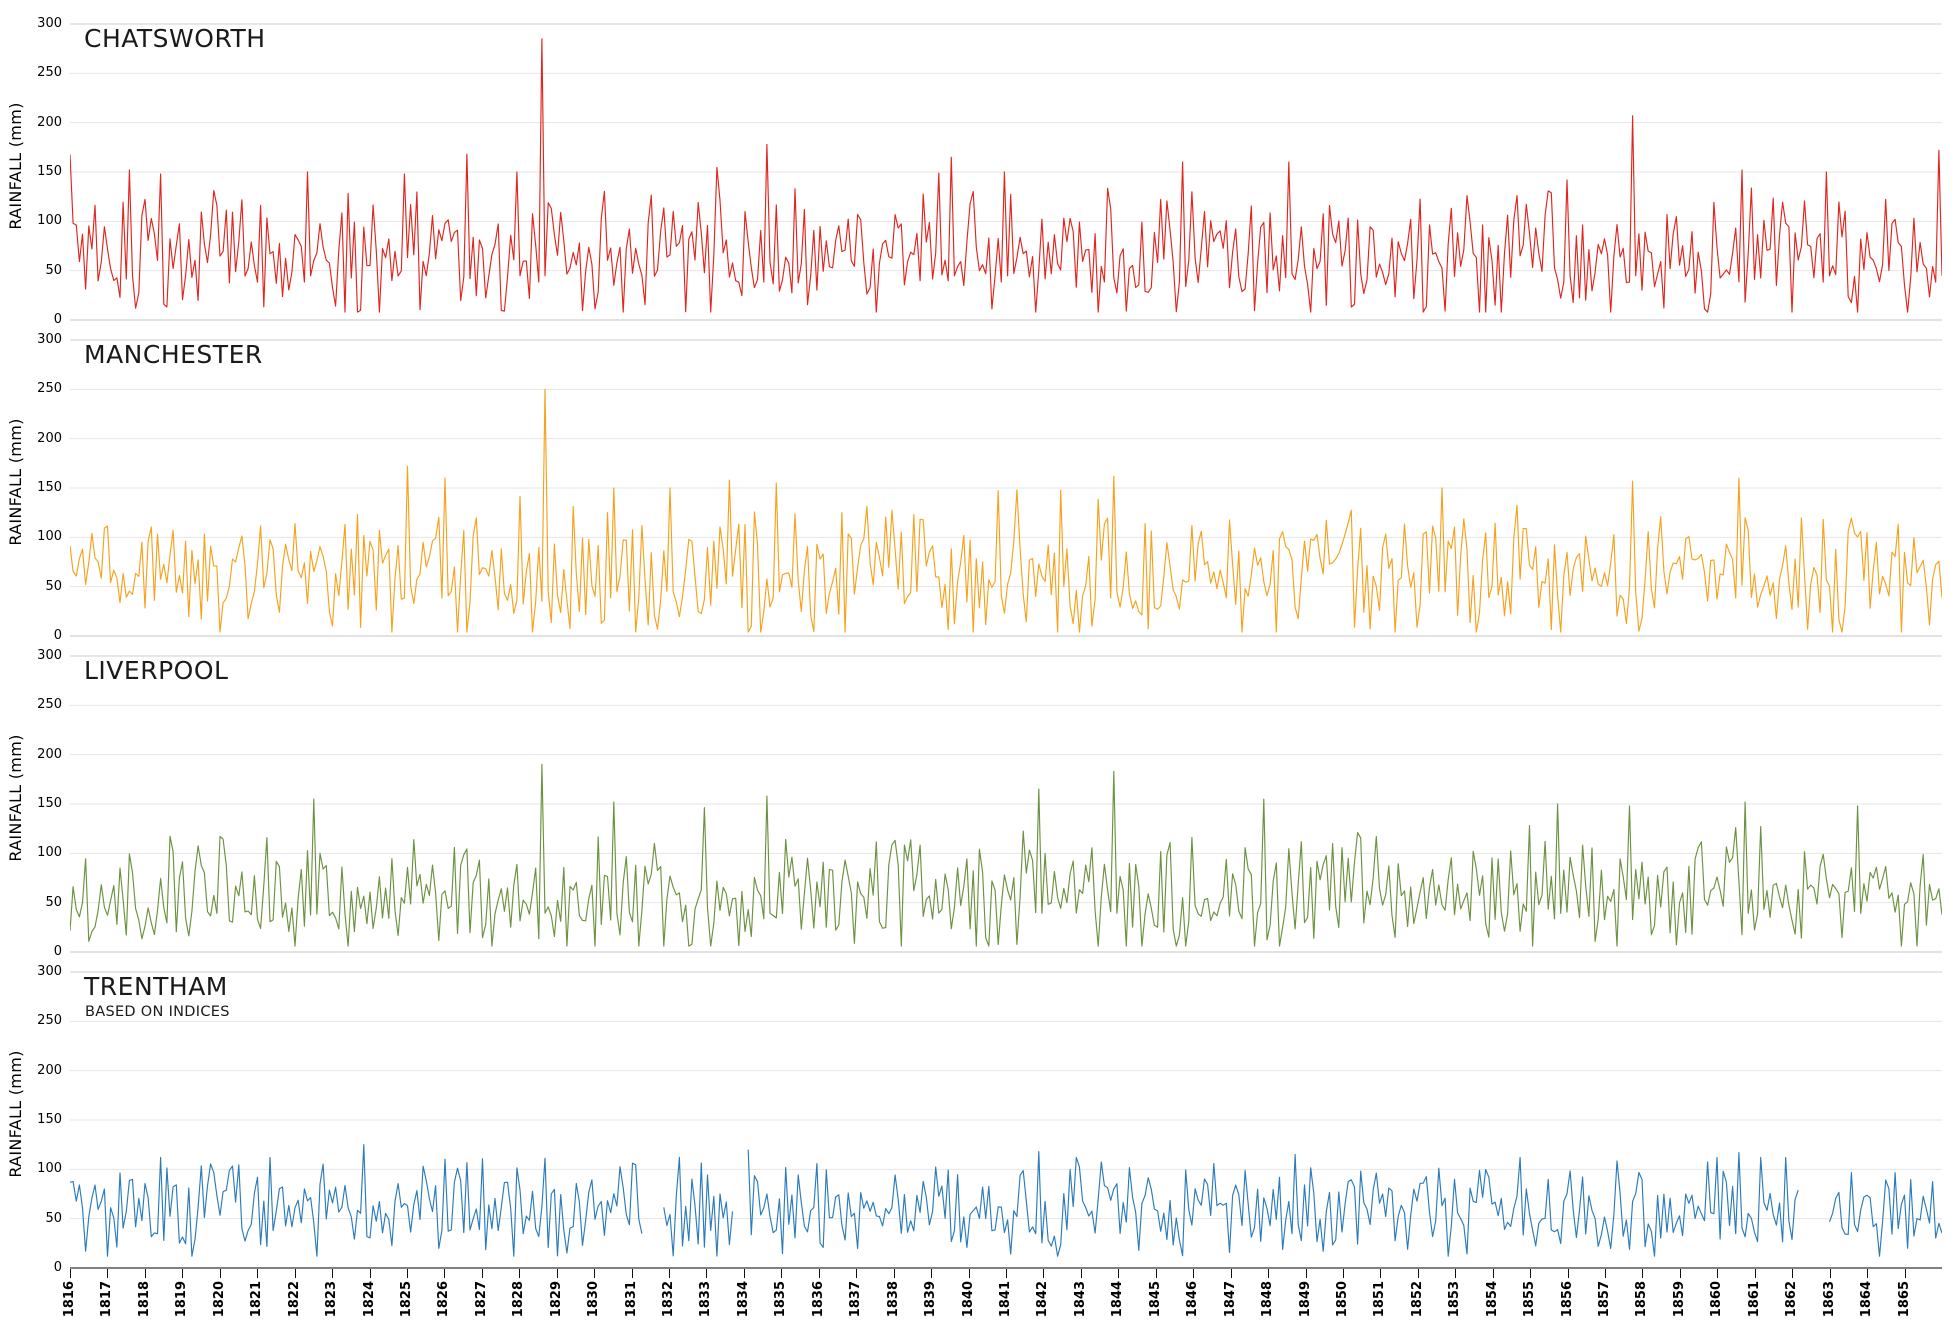 Image resolution: width=1956 pixels, height=1342 pixels. Describe the element at coordinates (1605, 1299) in the screenshot. I see `x-tick-label: 1857` at that location.